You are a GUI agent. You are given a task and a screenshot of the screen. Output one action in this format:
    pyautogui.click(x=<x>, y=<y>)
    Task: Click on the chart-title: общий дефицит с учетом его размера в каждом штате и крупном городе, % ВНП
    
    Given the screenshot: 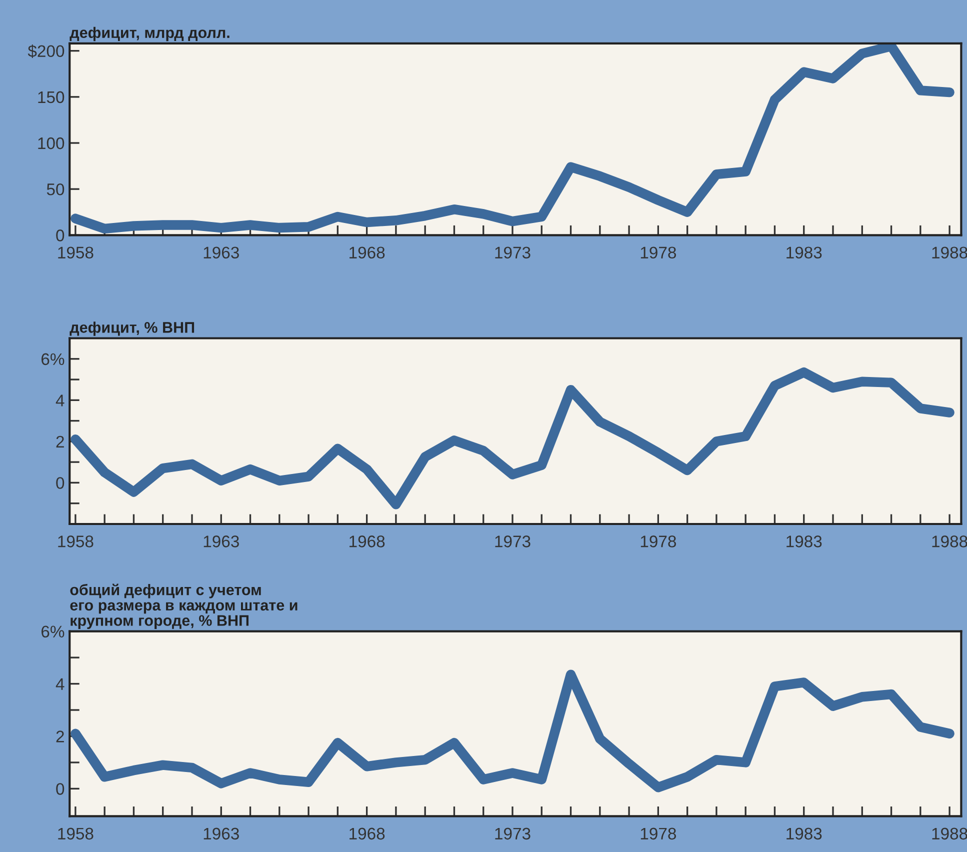 What is the action you would take?
    pyautogui.click(x=184, y=606)
    